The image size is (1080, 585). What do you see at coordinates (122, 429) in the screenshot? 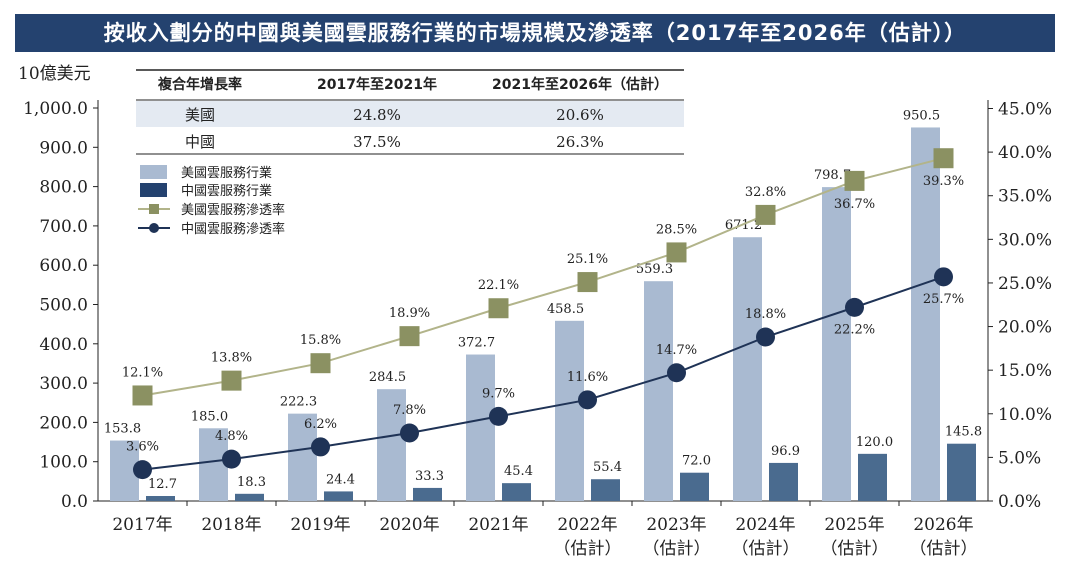
I see `us-revenue-label: 153.8` at bounding box center [122, 429].